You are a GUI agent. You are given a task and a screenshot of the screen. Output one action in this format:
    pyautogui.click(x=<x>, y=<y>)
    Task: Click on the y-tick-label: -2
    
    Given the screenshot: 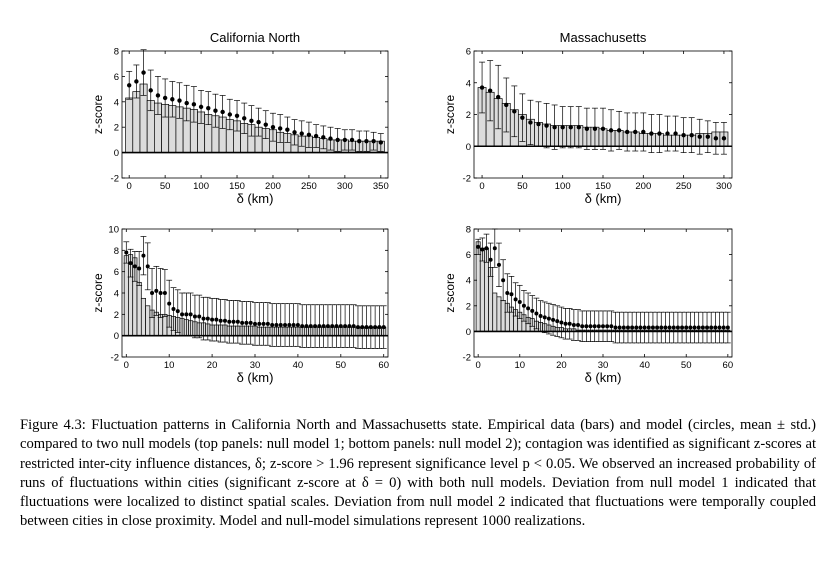 What is the action you would take?
    pyautogui.click(x=115, y=179)
    